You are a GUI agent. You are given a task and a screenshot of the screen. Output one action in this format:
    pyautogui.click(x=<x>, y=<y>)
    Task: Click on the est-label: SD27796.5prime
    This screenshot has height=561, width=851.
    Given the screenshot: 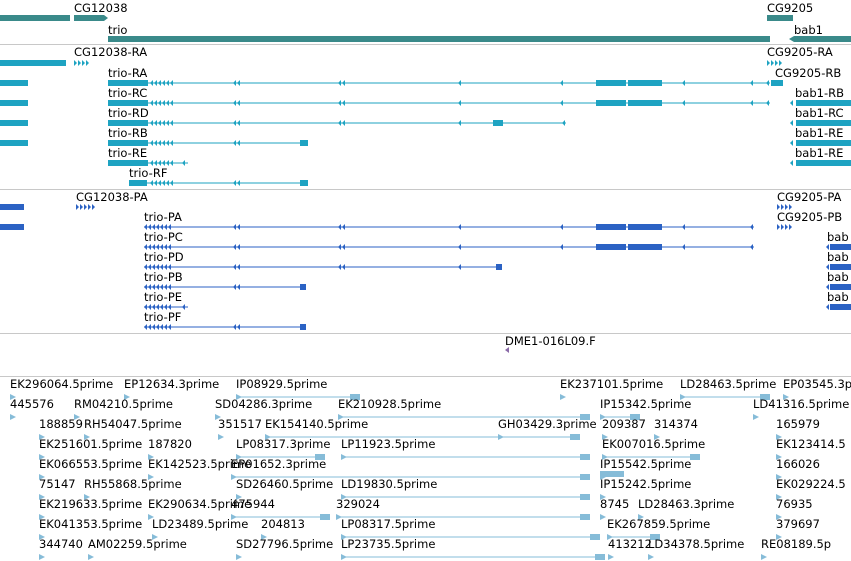 What is the action you would take?
    pyautogui.click(x=285, y=544)
    